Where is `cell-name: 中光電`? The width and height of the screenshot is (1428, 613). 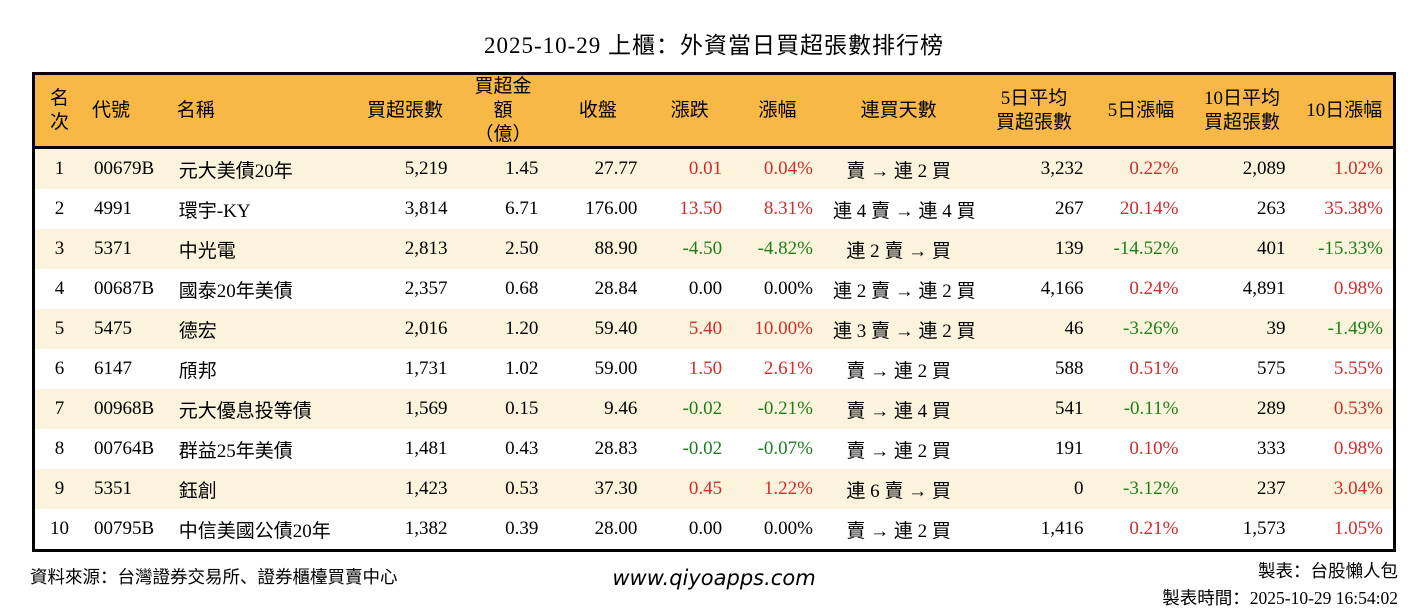 cell-name: 中光電 is located at coordinates (207, 251).